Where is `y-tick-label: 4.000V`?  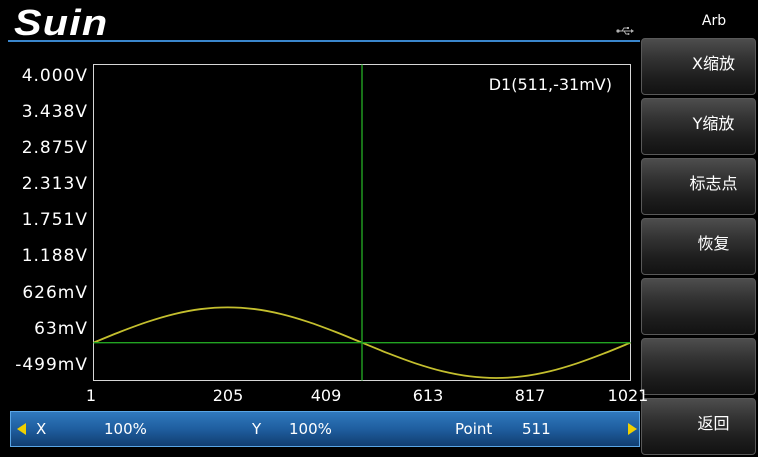
y-tick-label: 4.000V is located at coordinates (54, 75).